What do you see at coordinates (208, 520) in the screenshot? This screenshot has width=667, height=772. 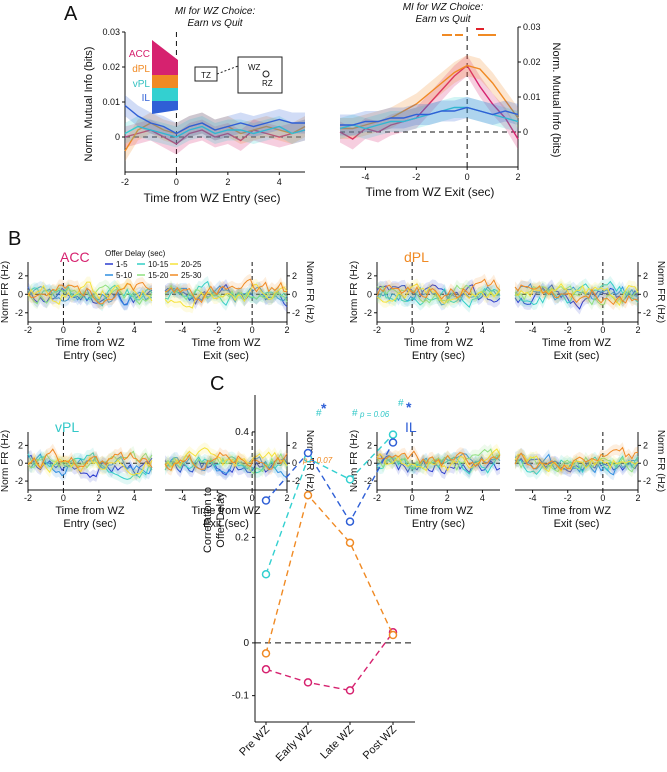 I see `c-ylabel-1: Correlation to` at bounding box center [208, 520].